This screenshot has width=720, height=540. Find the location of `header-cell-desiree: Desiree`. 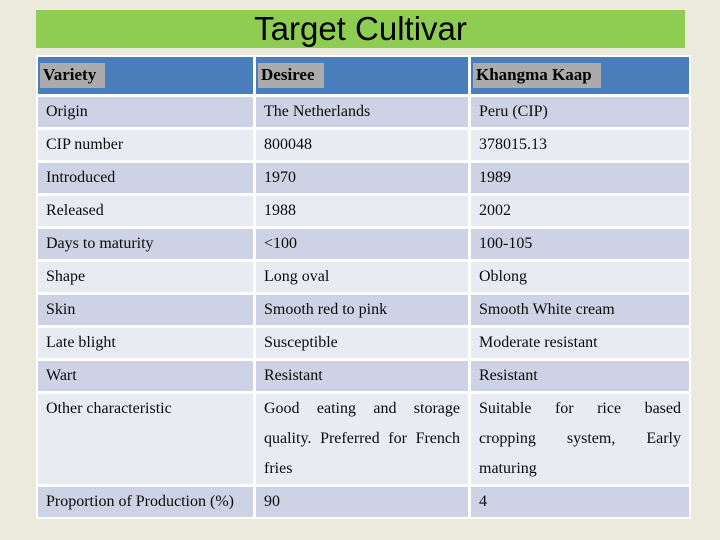

header-cell-desiree: Desiree is located at coordinates (362, 75).